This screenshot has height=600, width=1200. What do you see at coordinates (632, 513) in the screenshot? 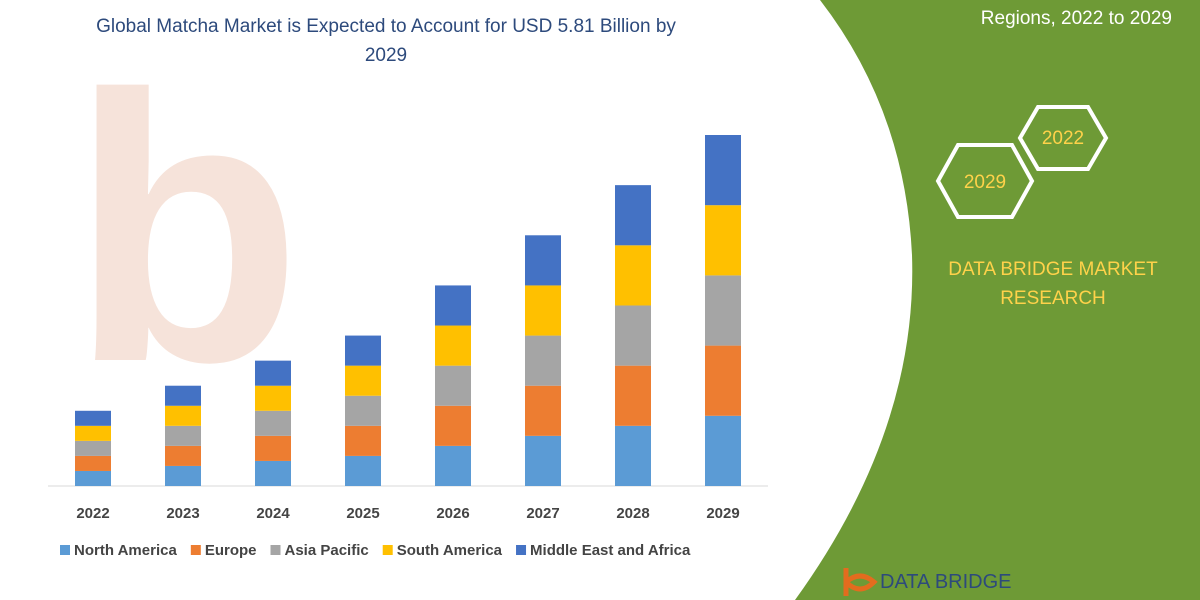
I see `x-tick-label: 2028` at bounding box center [632, 513].